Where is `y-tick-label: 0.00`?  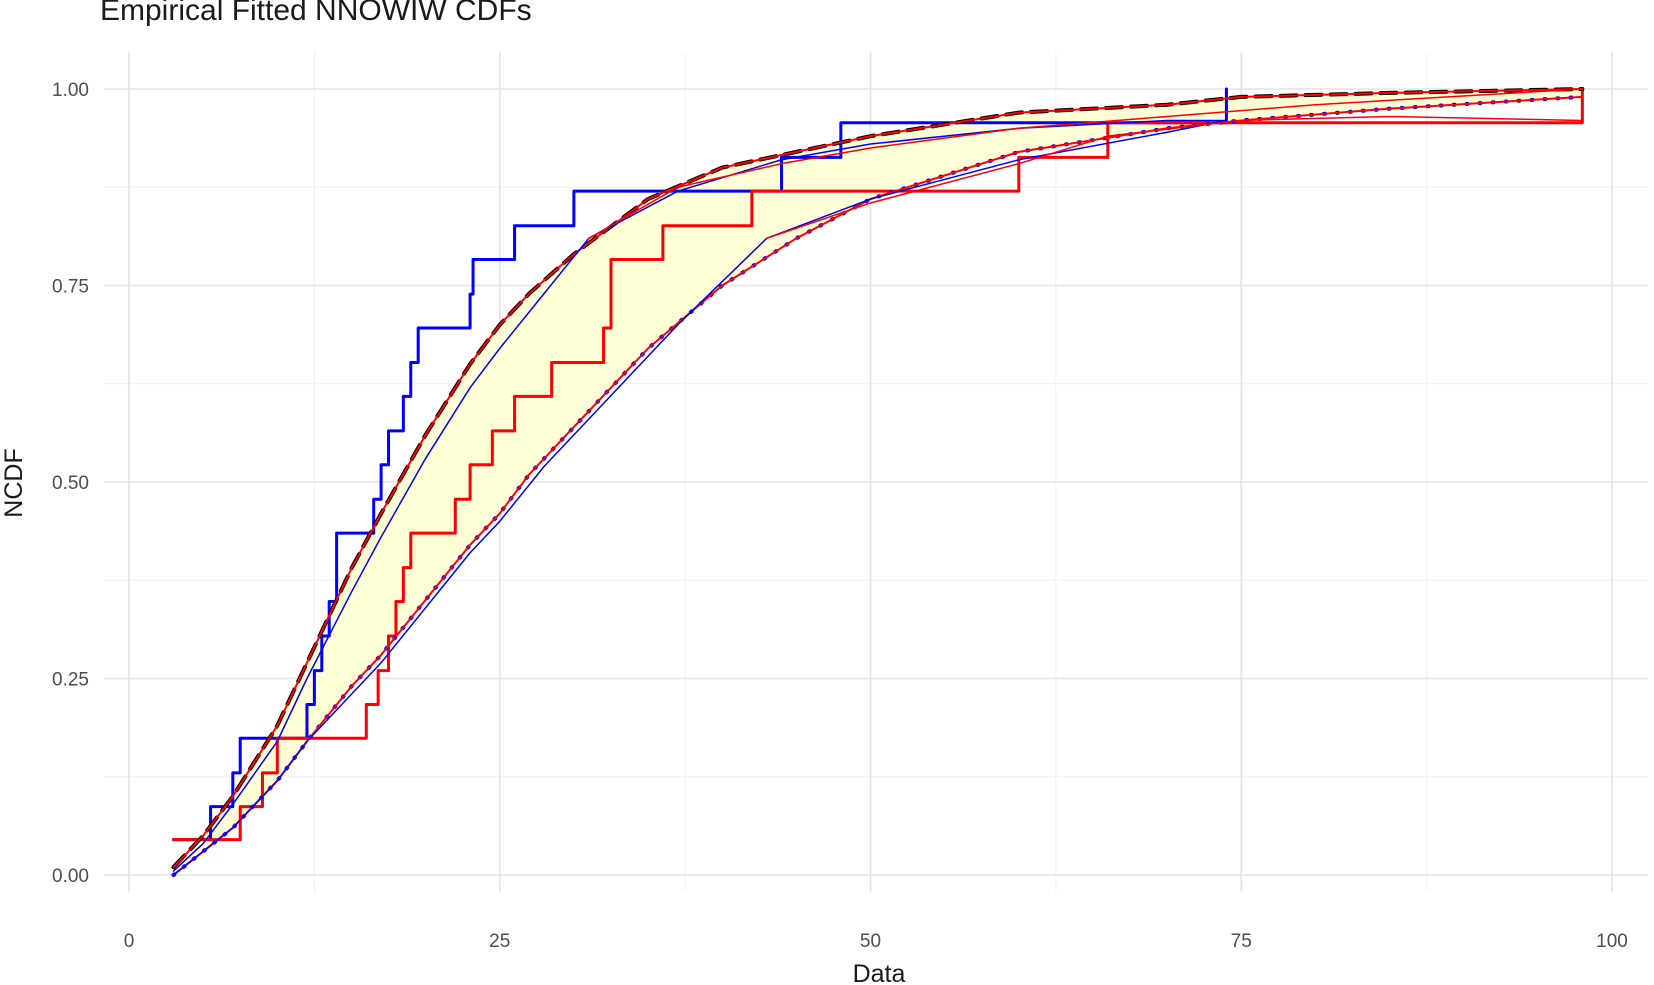 y-tick-label: 0.00 is located at coordinates (70, 876).